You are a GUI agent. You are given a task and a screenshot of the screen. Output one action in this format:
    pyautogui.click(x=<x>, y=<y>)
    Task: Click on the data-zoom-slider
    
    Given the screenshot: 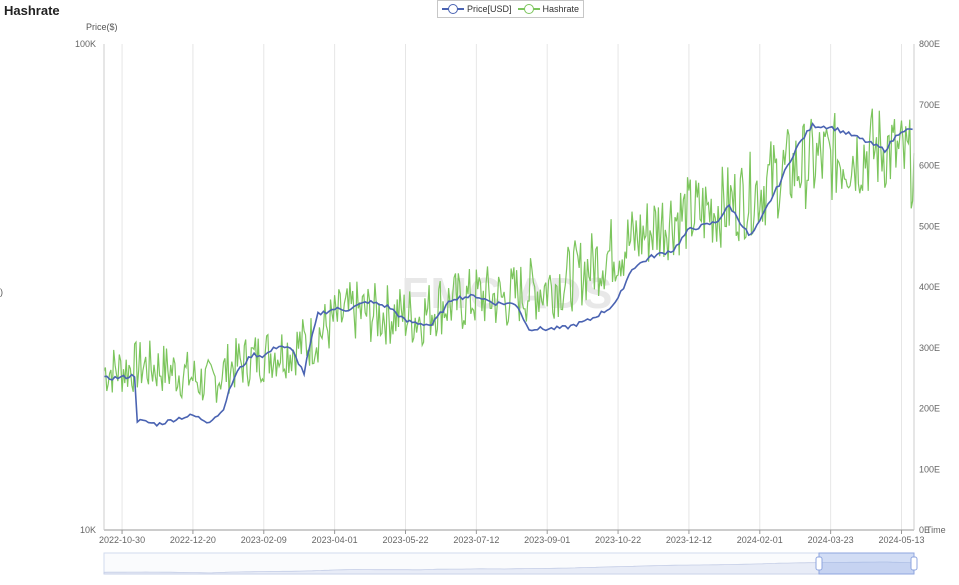 What is the action you would take?
    pyautogui.click(x=510, y=563)
    